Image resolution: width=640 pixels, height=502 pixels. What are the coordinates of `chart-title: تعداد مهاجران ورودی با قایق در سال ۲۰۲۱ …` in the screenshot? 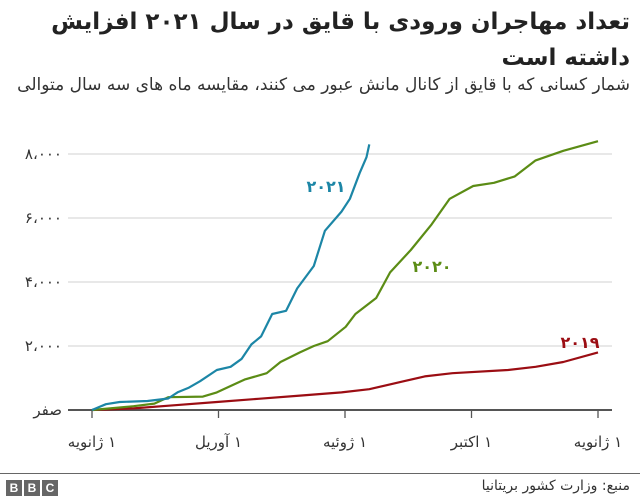 It's located at (340, 40).